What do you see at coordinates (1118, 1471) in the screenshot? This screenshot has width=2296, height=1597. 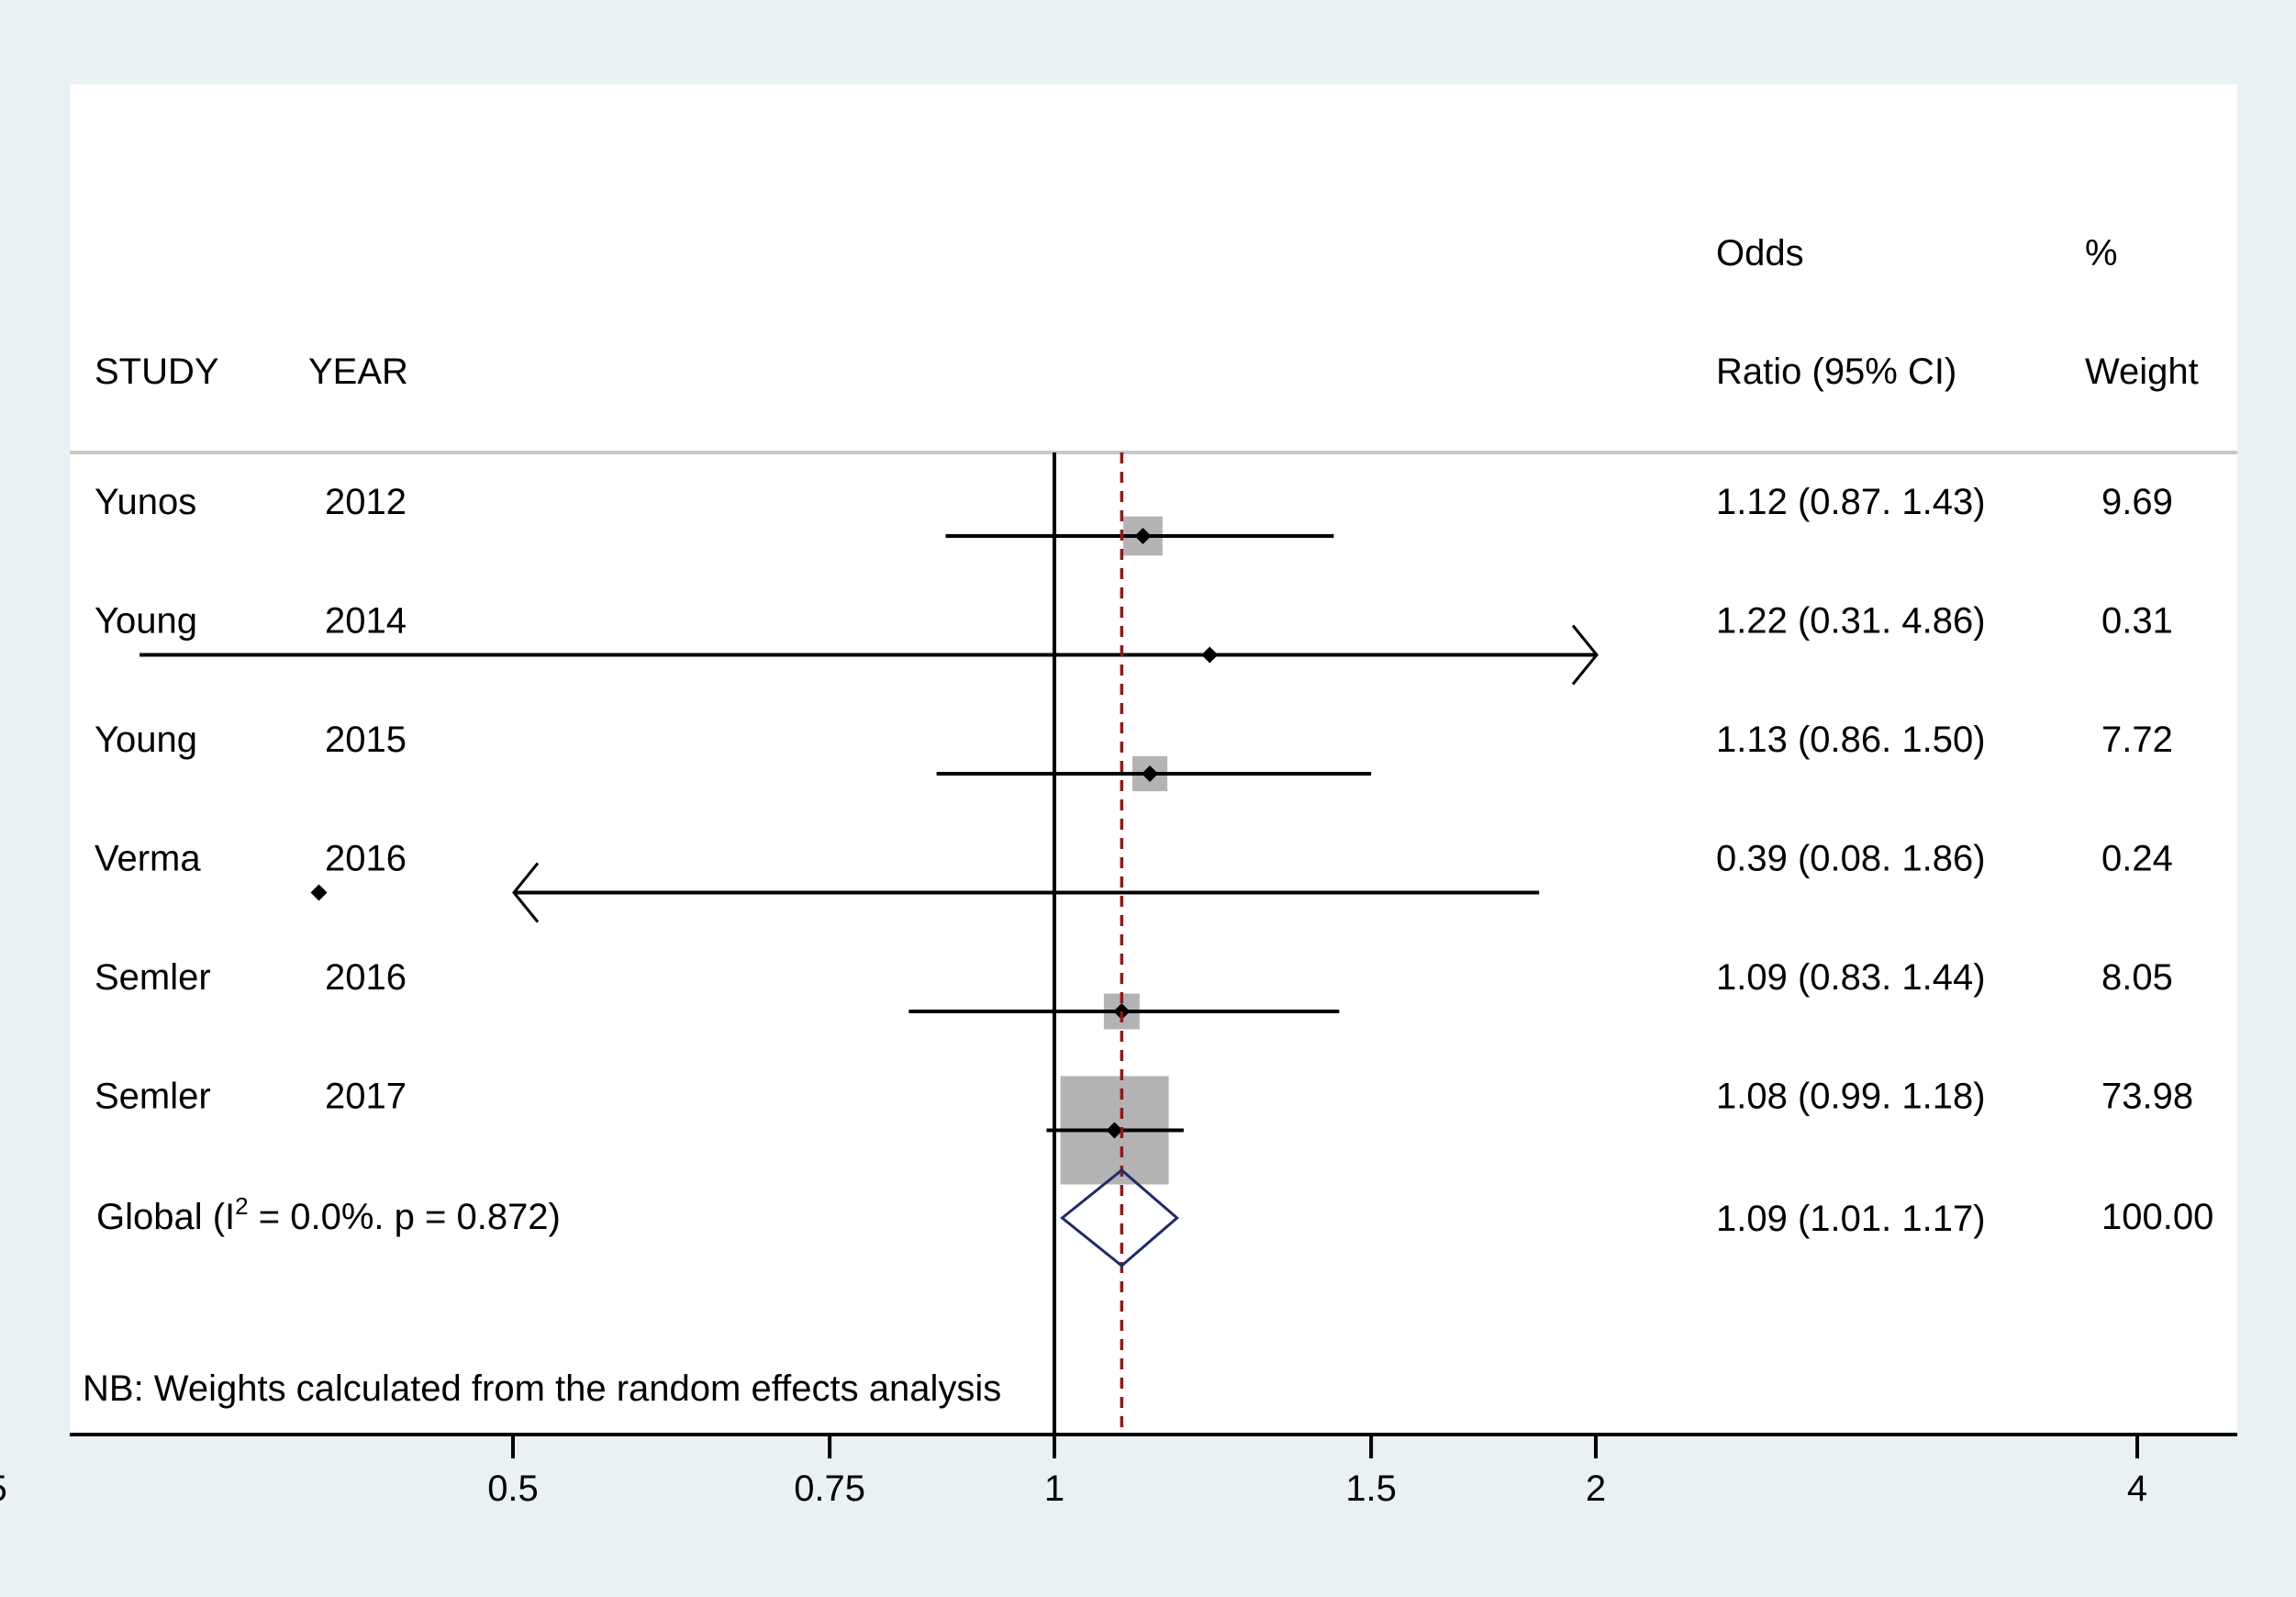 I see `x-axis: 0.25 0.5 0.75 1 1.5 2 4` at bounding box center [1118, 1471].